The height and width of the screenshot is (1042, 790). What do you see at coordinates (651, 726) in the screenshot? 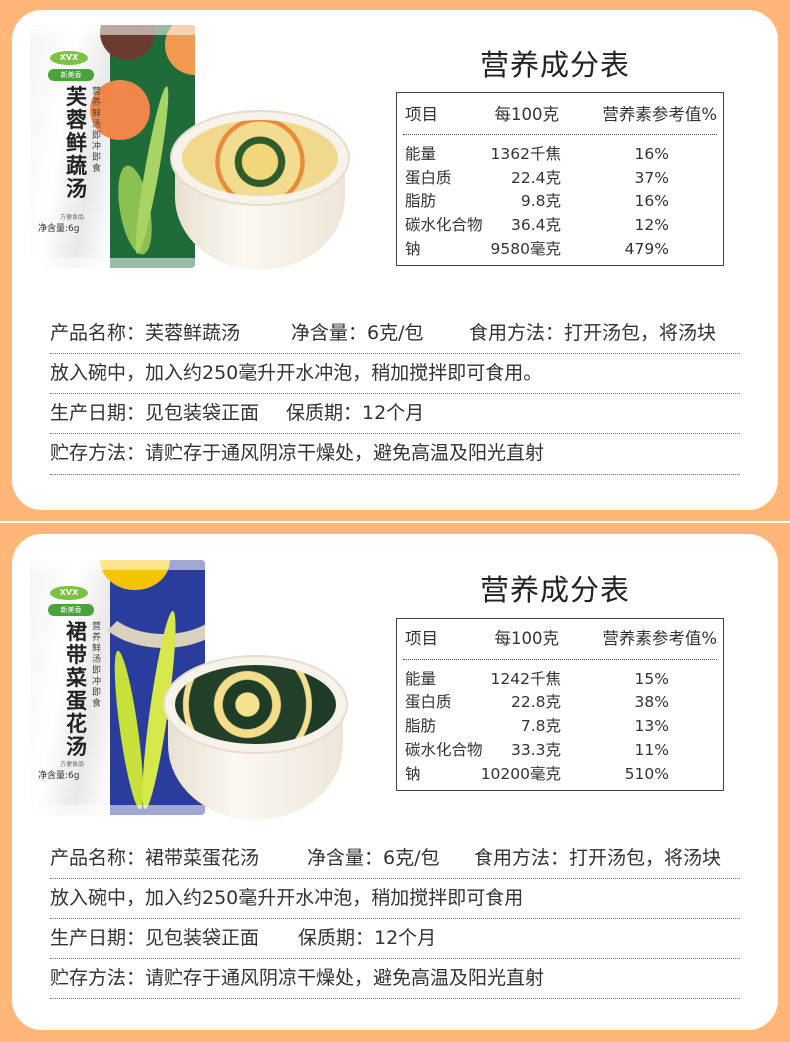
I see `nutrition-cell: 13%` at bounding box center [651, 726].